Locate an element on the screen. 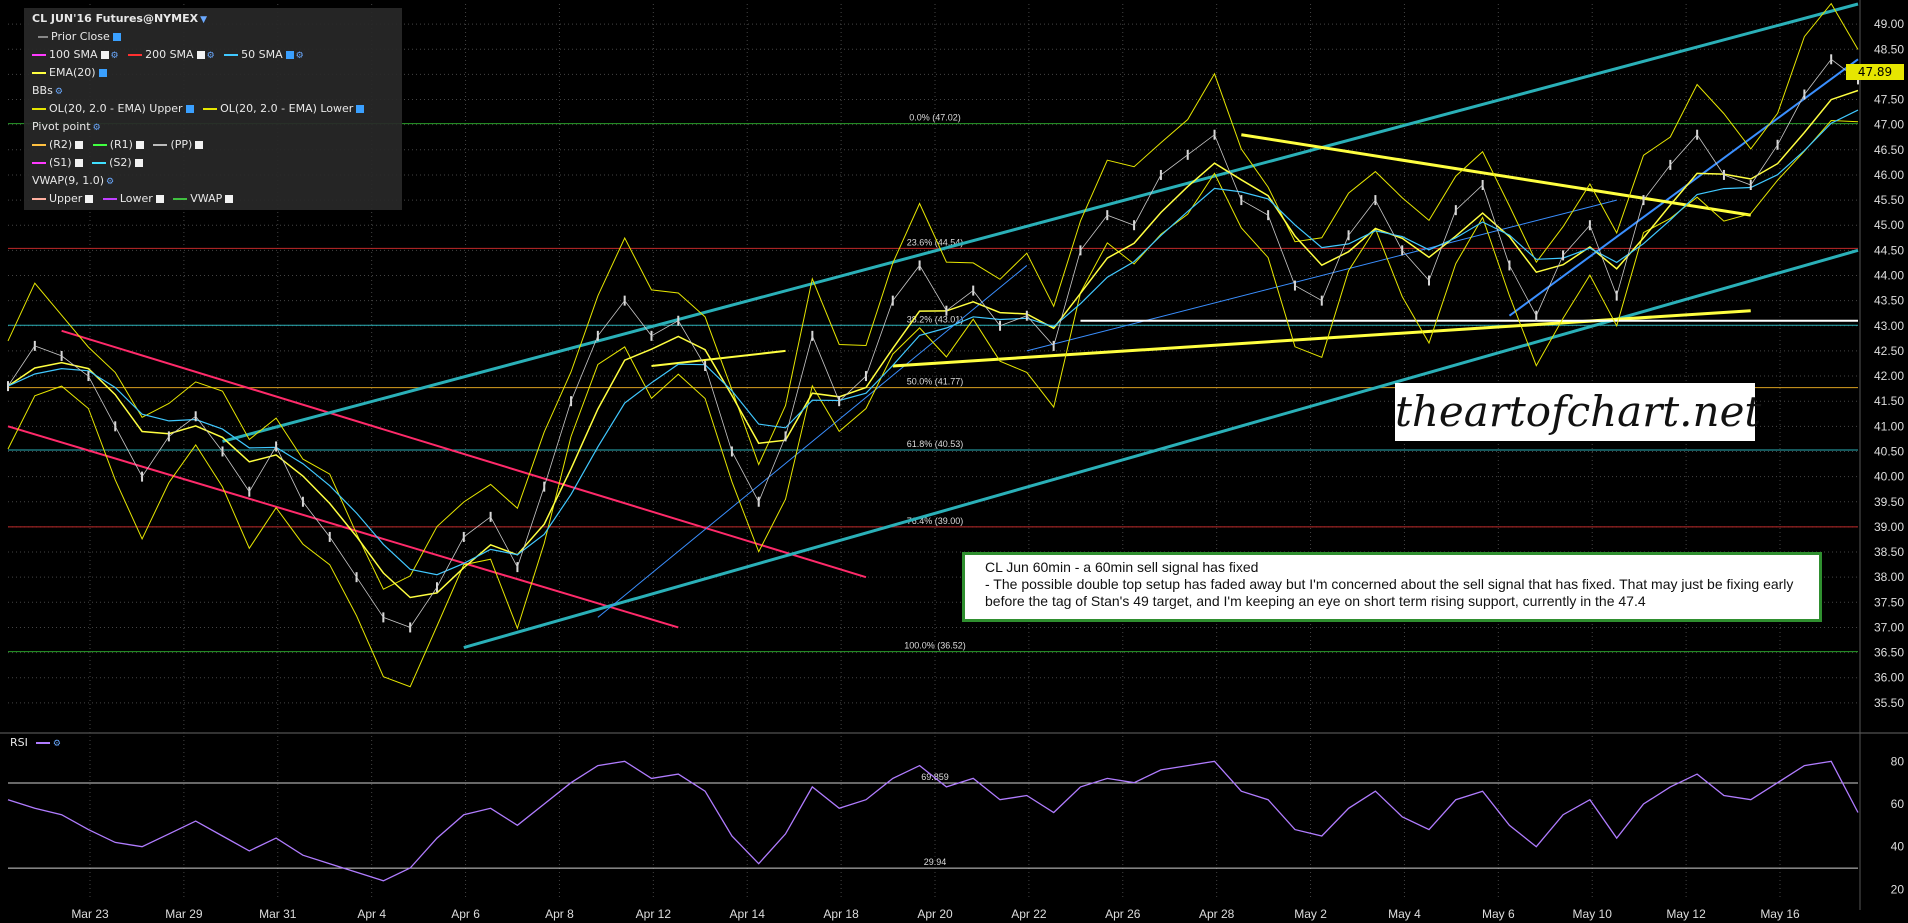 This screenshot has height=923, width=1908. pivot-header: Pivot point ⚙ is located at coordinates (66, 126).